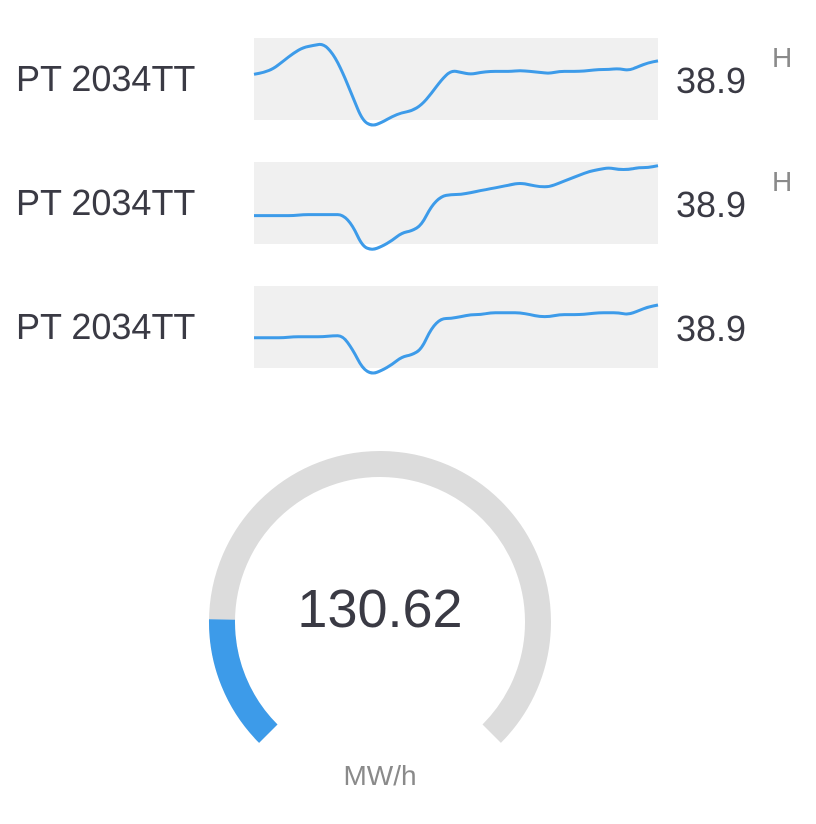 The width and height of the screenshot is (816, 824). I want to click on gauge-fill, so click(243, 681).